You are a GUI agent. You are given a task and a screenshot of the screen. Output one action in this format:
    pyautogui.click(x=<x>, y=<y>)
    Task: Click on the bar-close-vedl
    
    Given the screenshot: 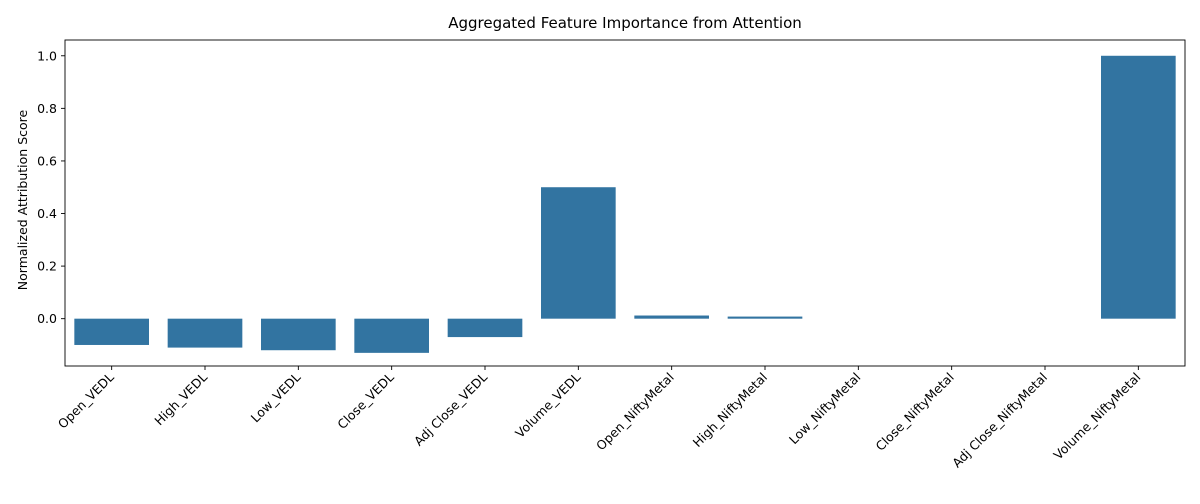 What is the action you would take?
    pyautogui.click(x=391, y=336)
    